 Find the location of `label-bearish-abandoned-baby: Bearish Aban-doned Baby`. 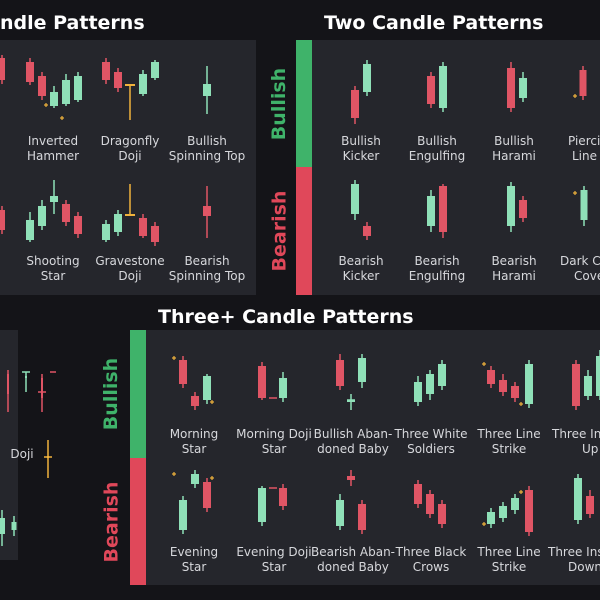

label-bearish-abandoned-baby: Bearish Aban-doned Baby is located at coordinates (353, 559).